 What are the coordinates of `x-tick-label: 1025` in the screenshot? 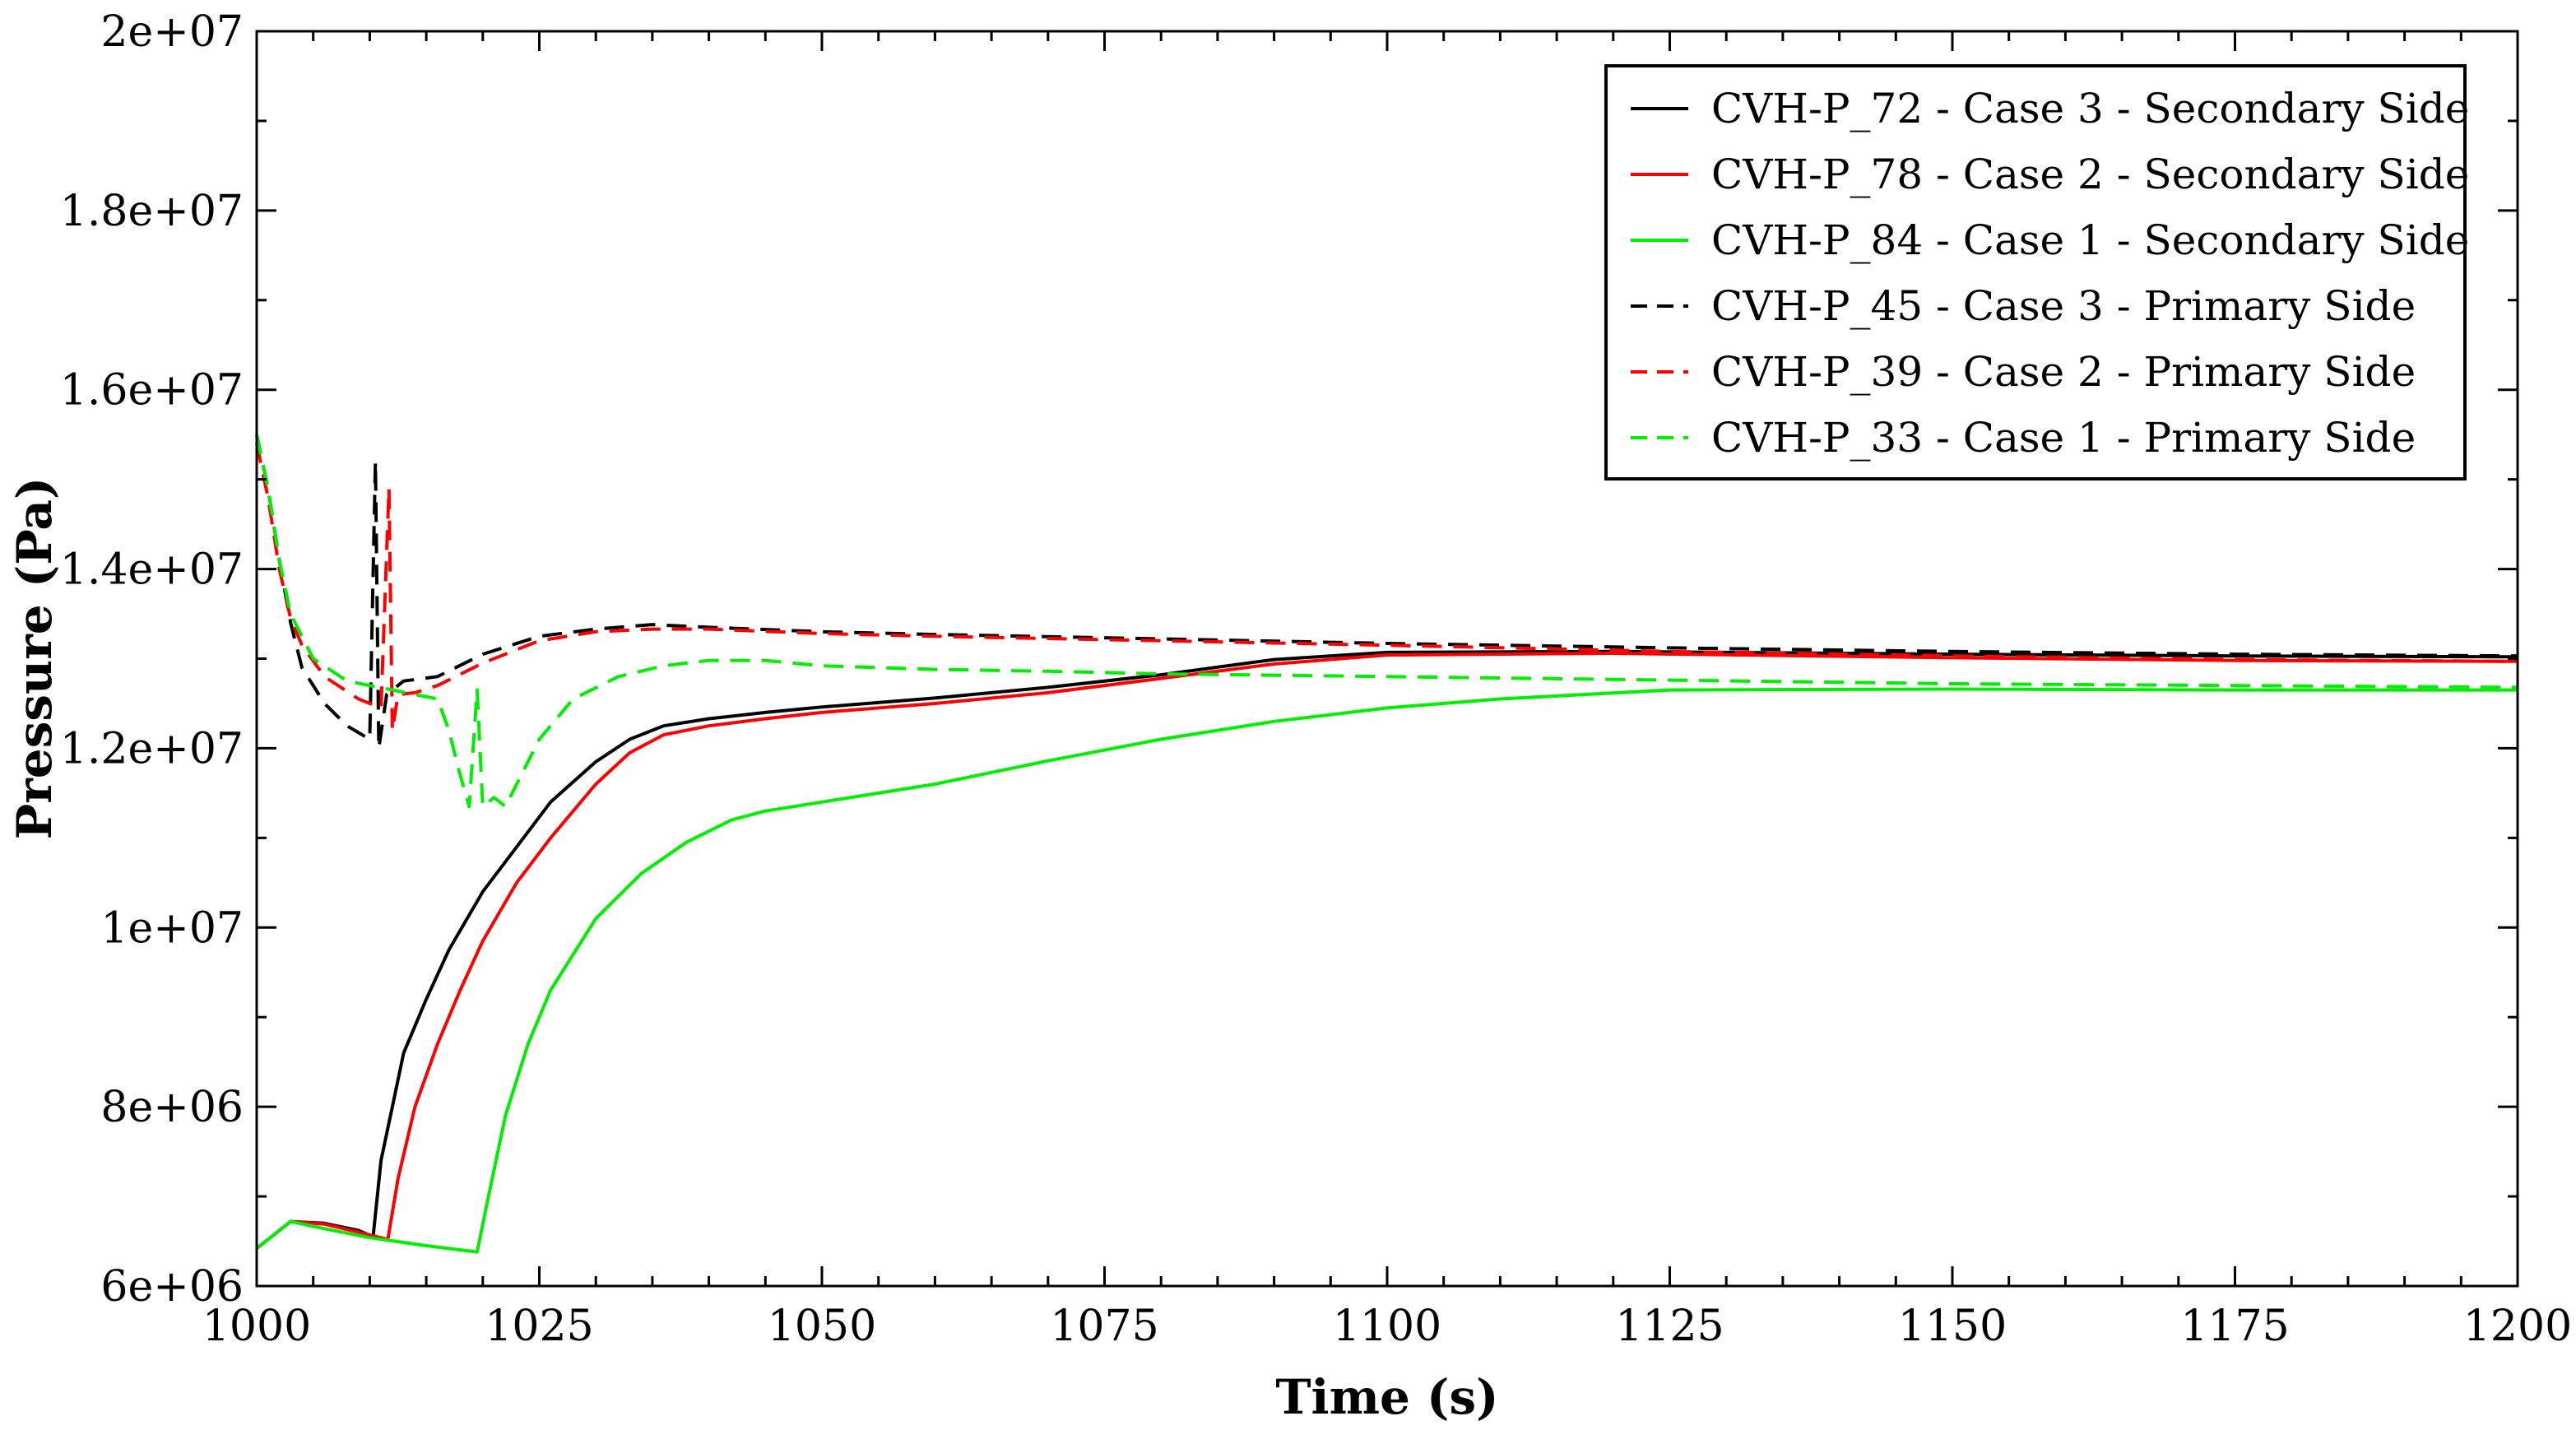 It's located at (539, 1326).